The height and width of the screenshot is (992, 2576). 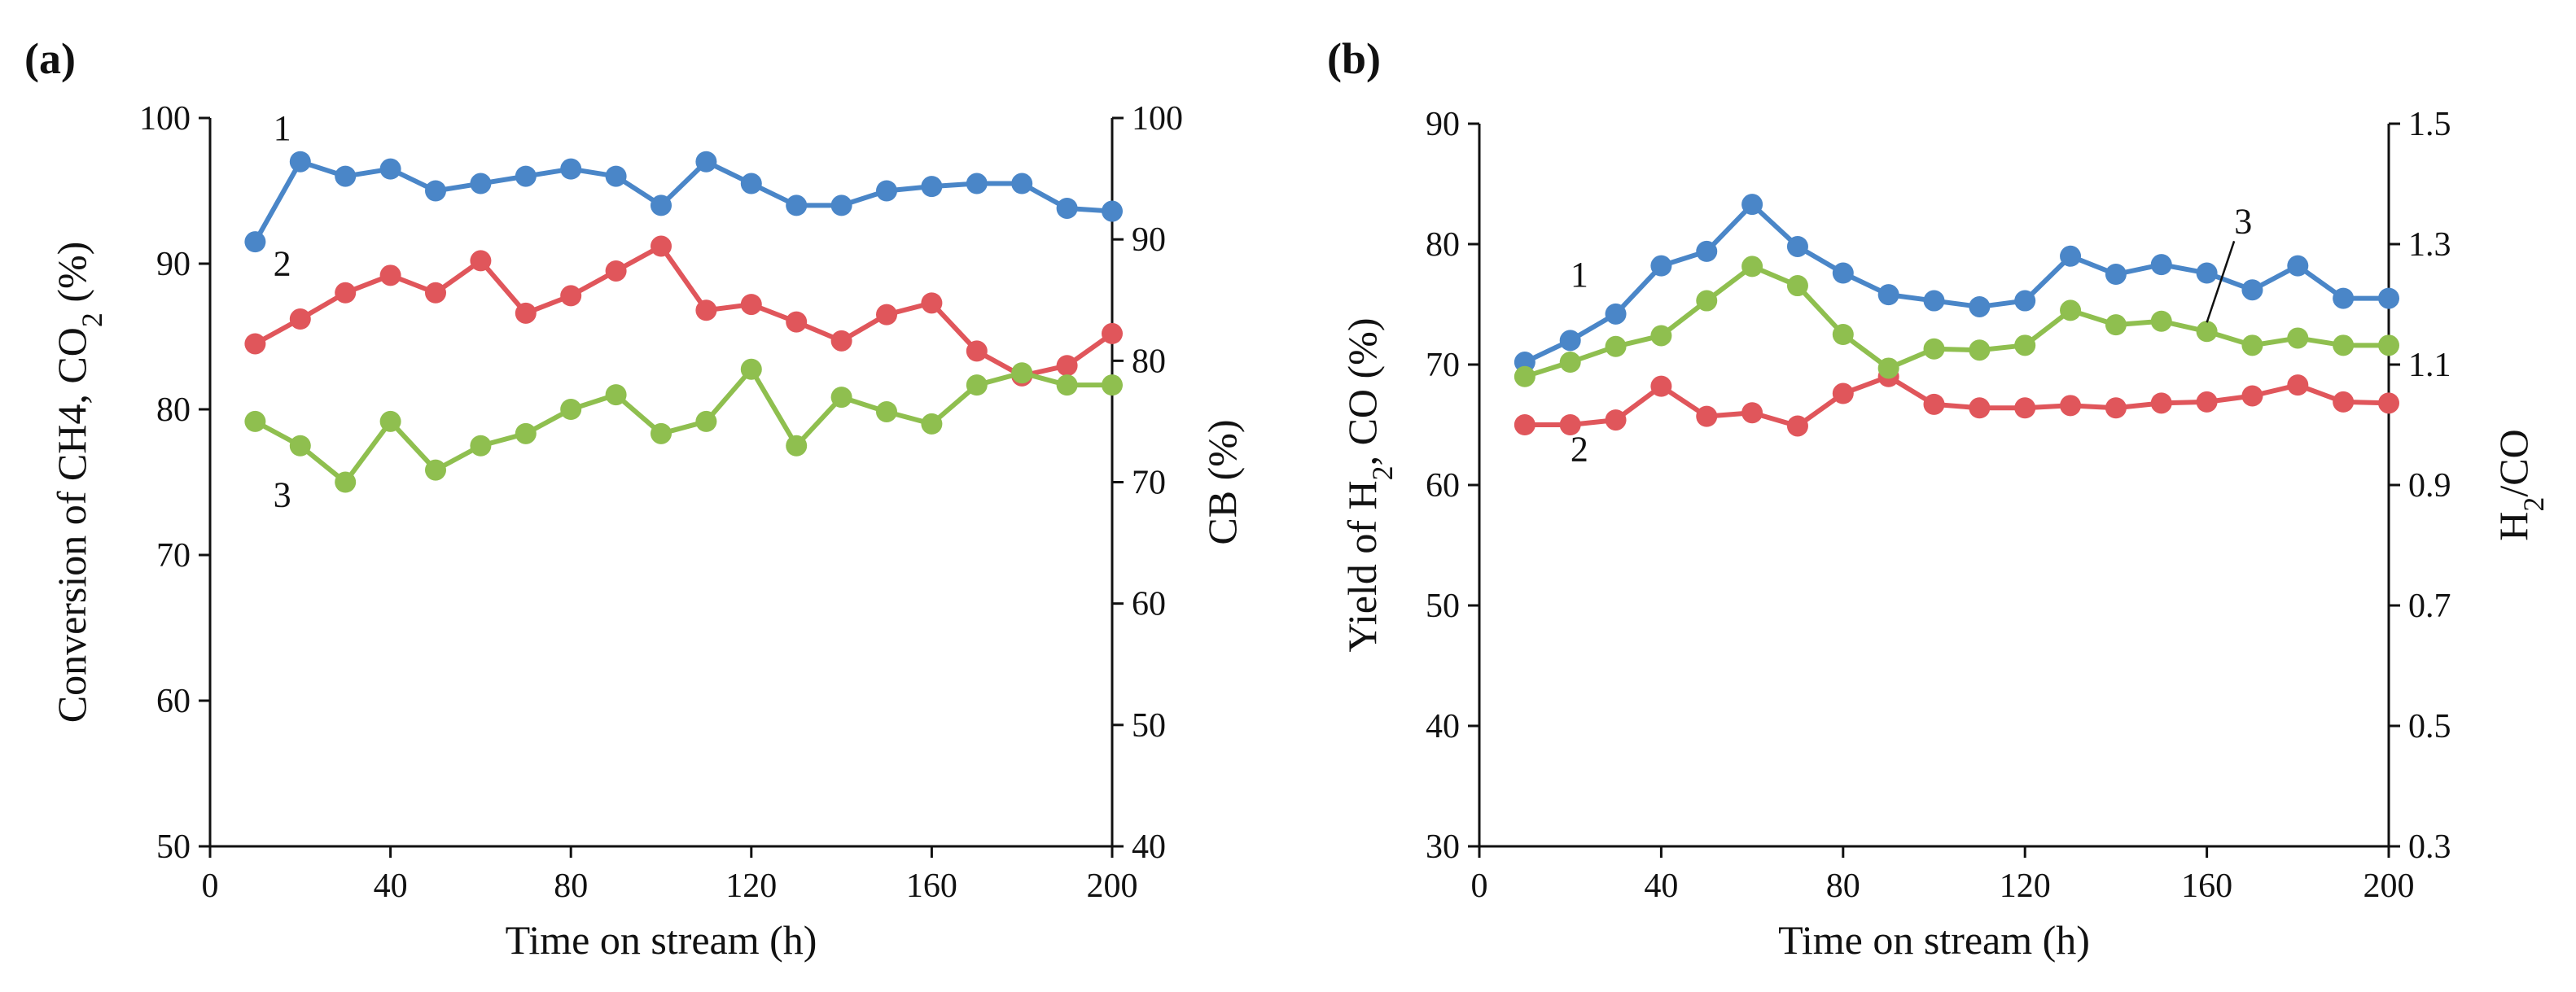 I want to click on y-tick-label-left: 40, so click(x=1443, y=726).